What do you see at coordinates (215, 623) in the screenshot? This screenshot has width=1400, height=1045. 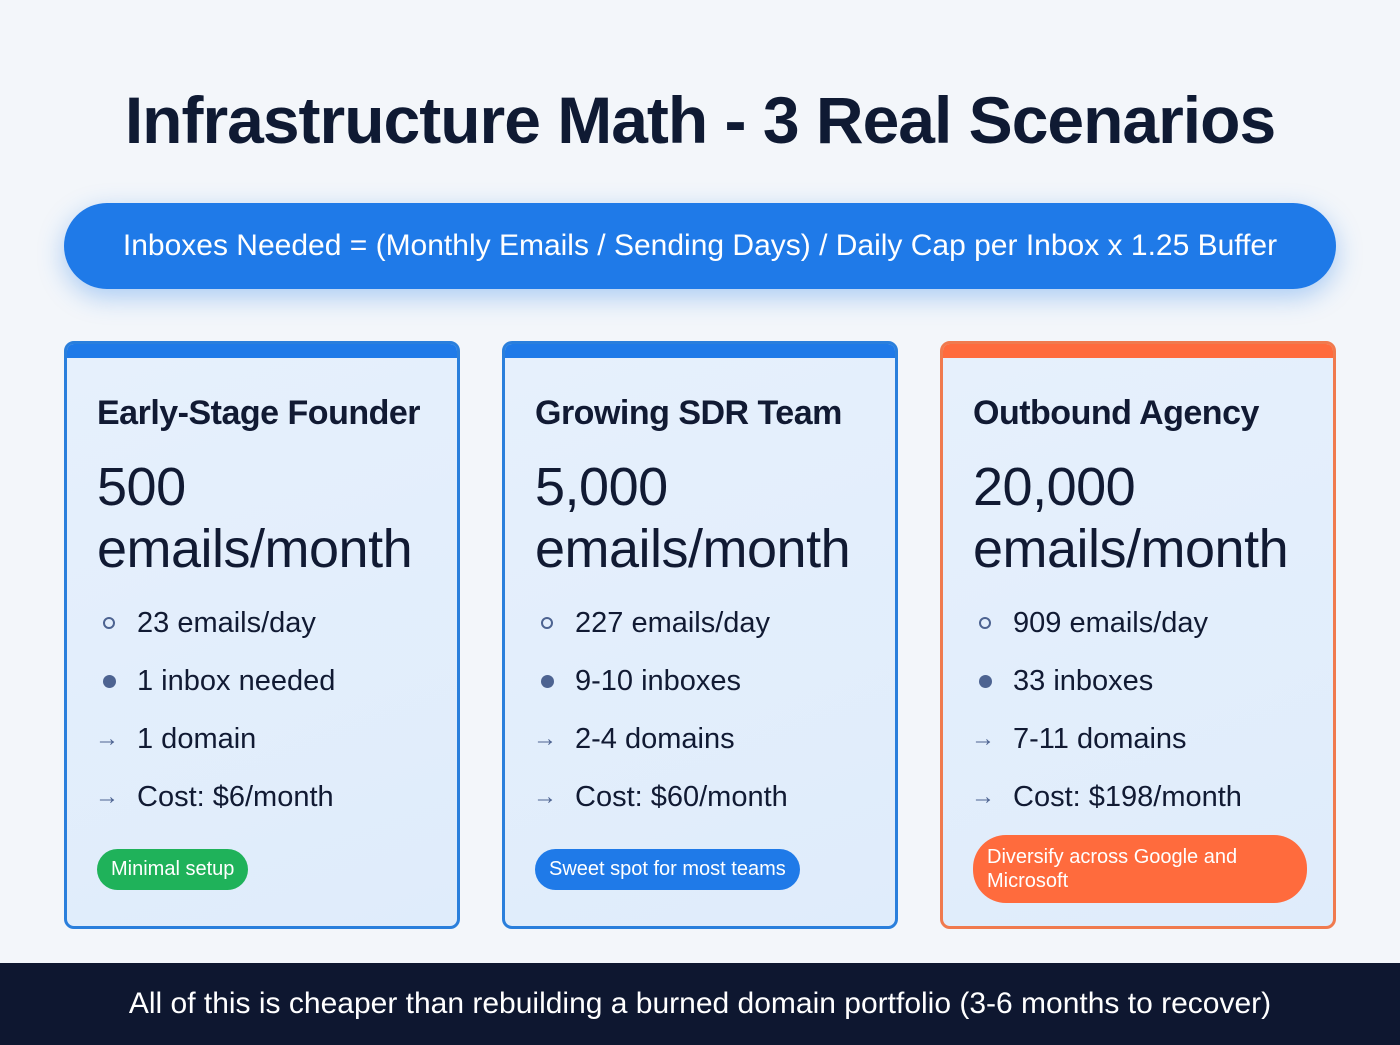 I see `list-item: 23 emails/day` at bounding box center [215, 623].